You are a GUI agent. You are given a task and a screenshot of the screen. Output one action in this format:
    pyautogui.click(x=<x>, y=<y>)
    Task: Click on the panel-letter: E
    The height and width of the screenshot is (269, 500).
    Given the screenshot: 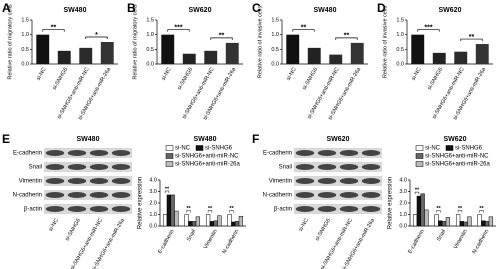 What is the action you would take?
    pyautogui.click(x=6, y=139)
    